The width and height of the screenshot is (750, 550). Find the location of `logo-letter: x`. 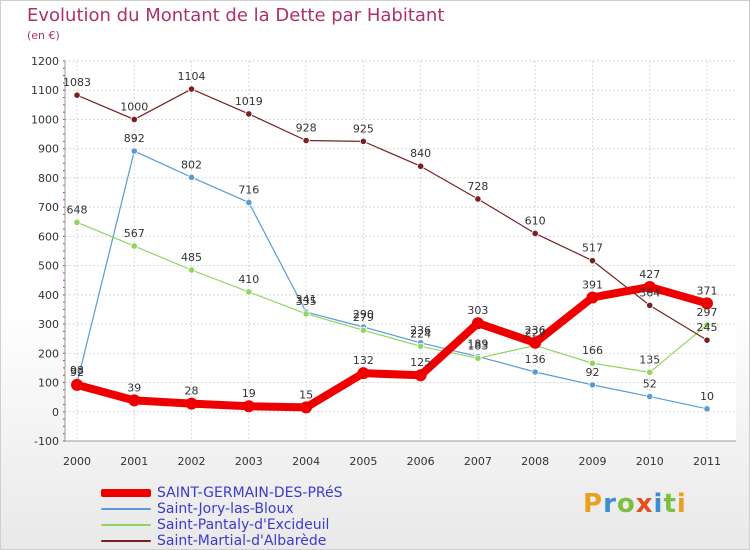

logo-letter: x is located at coordinates (644, 504).